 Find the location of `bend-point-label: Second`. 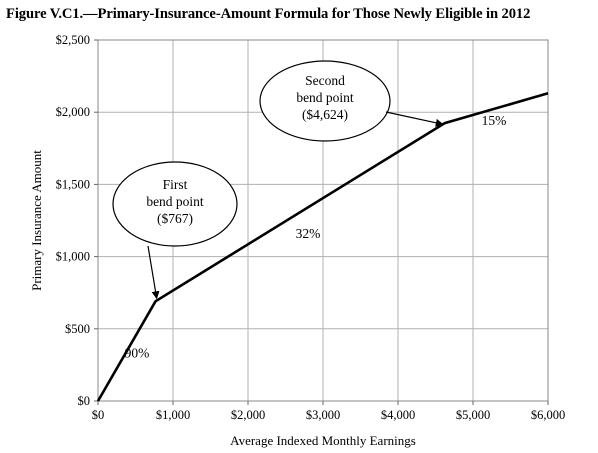

bend-point-label: Second is located at coordinates (325, 80).